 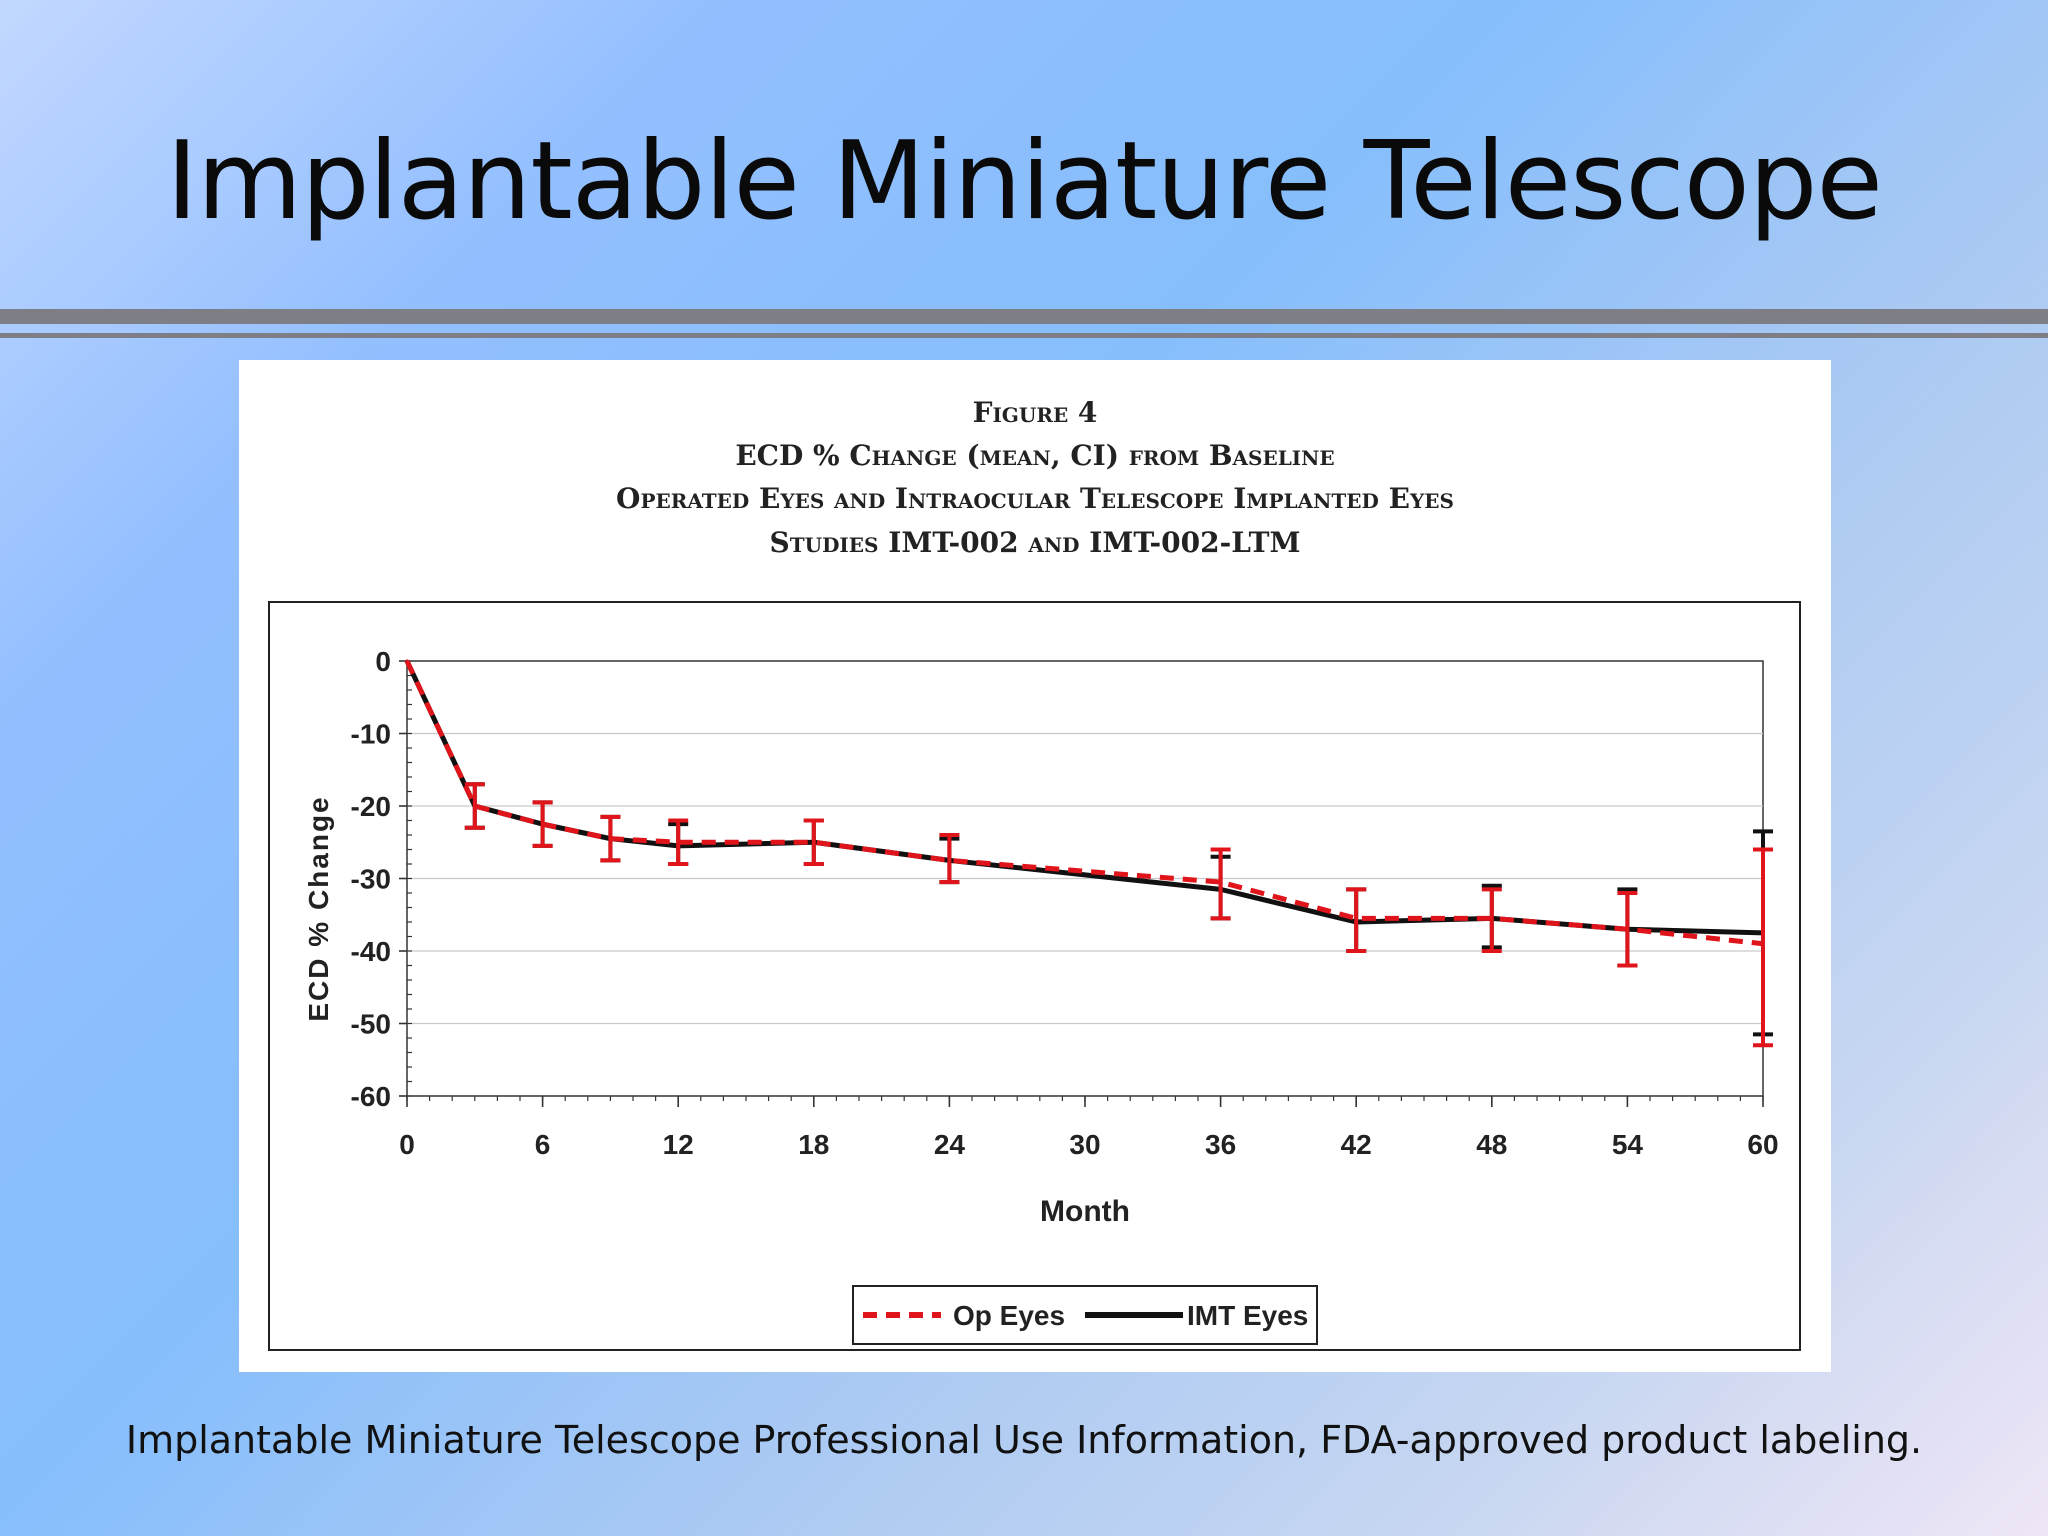 What do you see at coordinates (1084, 1144) in the screenshot?
I see `x-tick-label: 30` at bounding box center [1084, 1144].